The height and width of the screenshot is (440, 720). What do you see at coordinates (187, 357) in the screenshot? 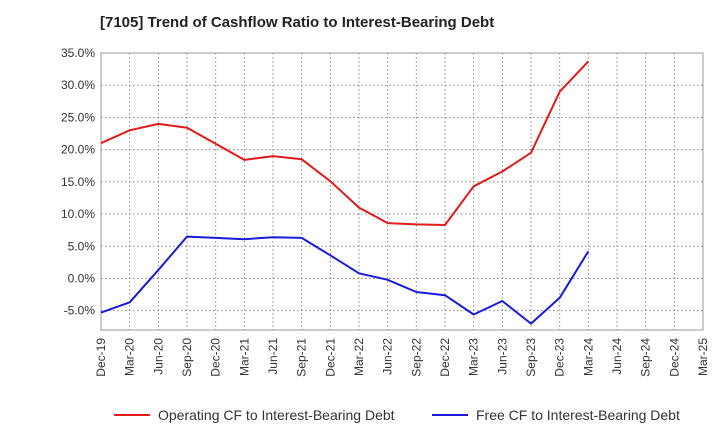
I see `x-tick-label: Sep-20` at bounding box center [187, 357].